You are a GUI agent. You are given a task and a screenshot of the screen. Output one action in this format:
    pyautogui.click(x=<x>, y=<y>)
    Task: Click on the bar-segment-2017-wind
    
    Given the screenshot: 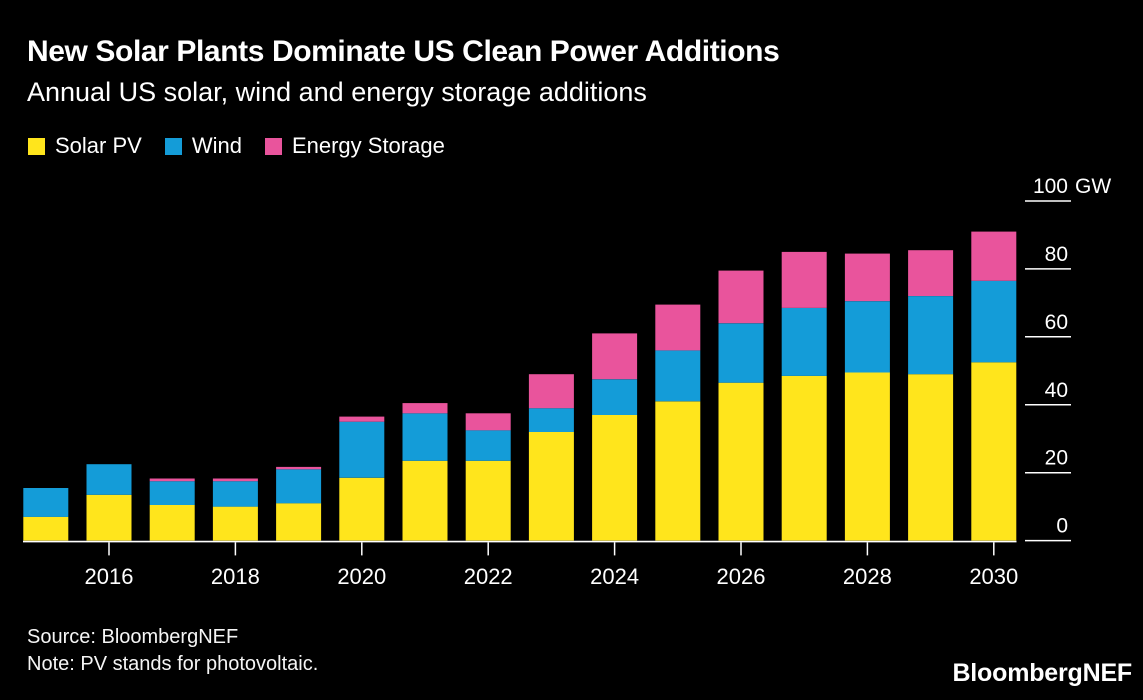 What is the action you would take?
    pyautogui.click(x=172, y=493)
    